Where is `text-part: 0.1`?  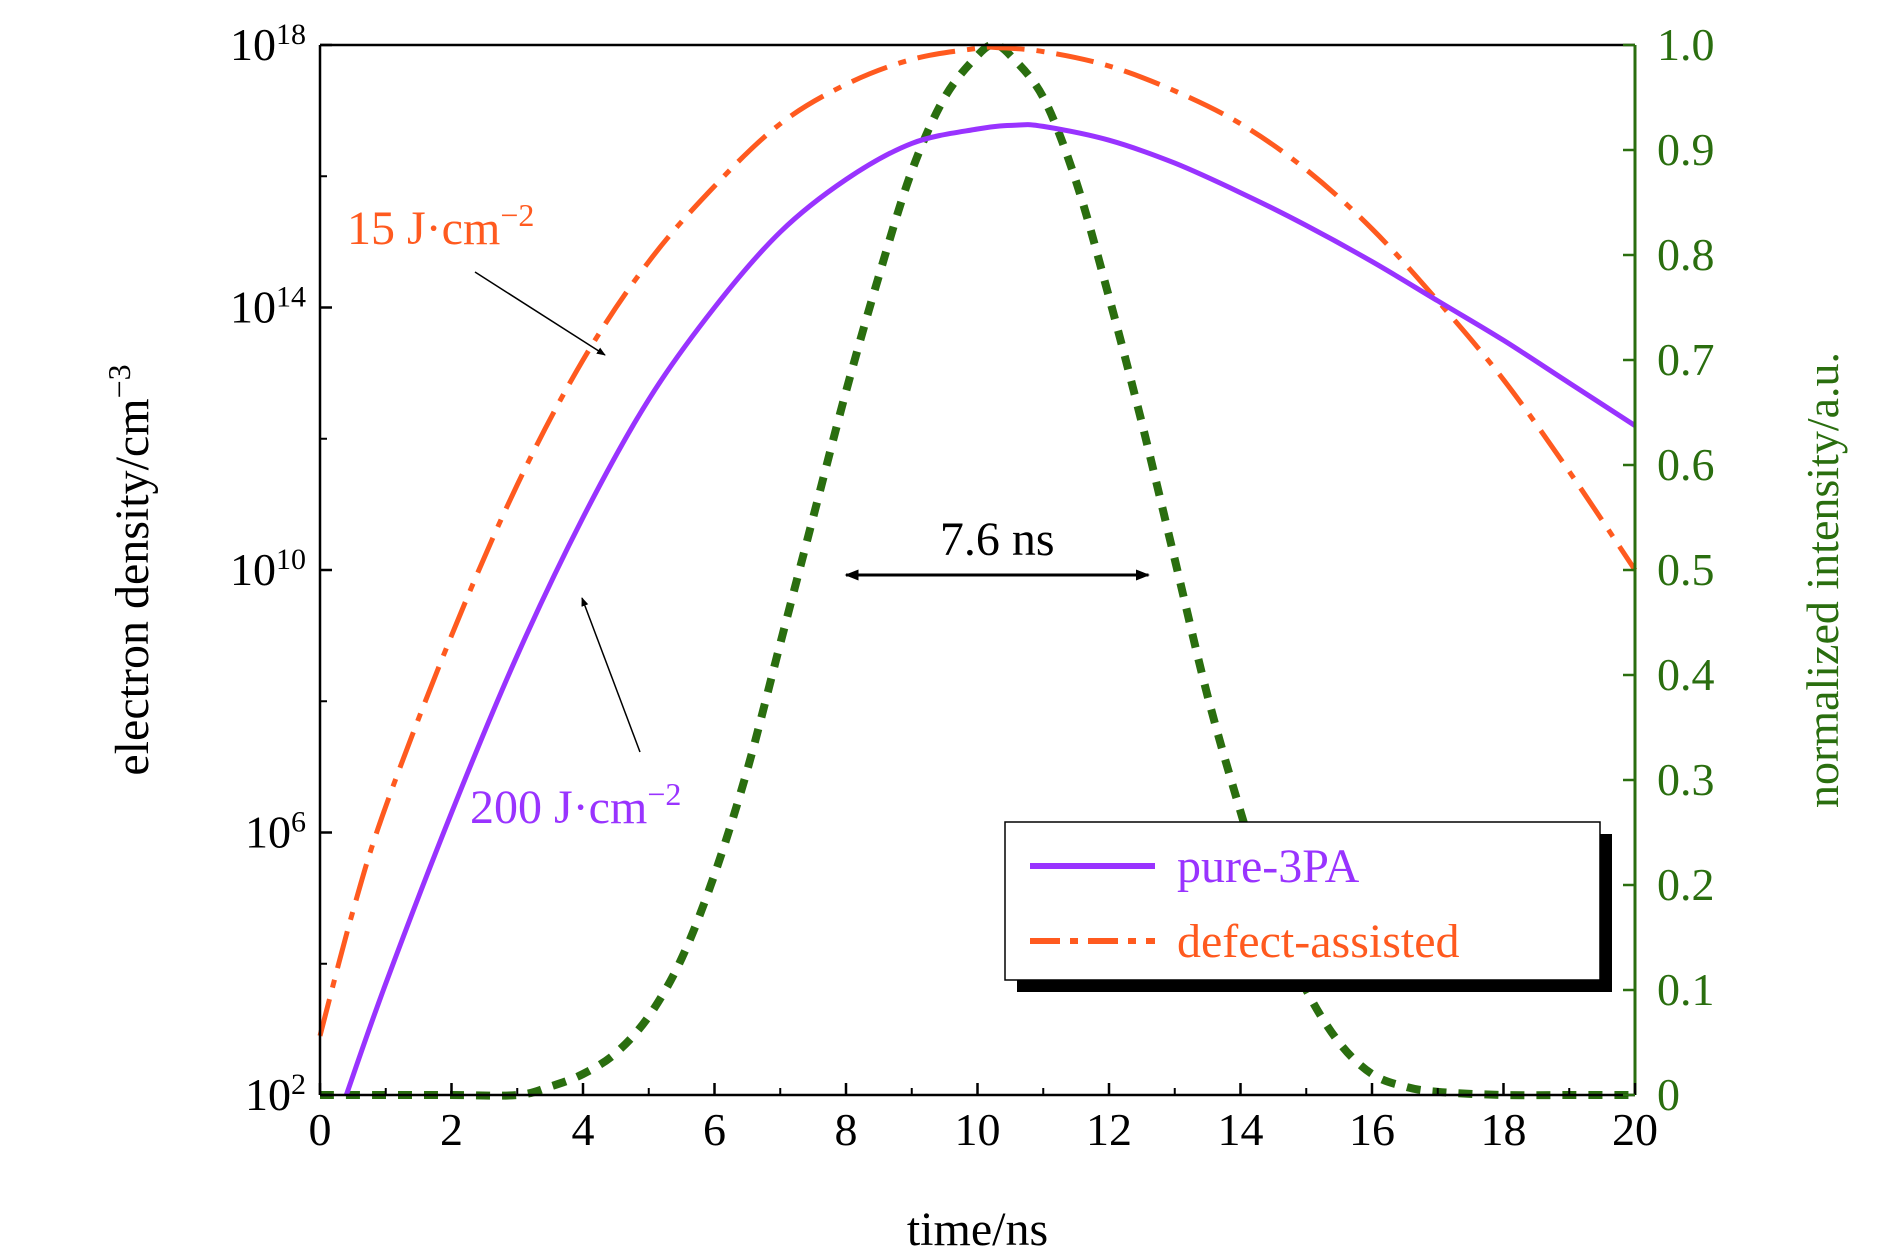 text-part: 0.1 is located at coordinates (1686, 989).